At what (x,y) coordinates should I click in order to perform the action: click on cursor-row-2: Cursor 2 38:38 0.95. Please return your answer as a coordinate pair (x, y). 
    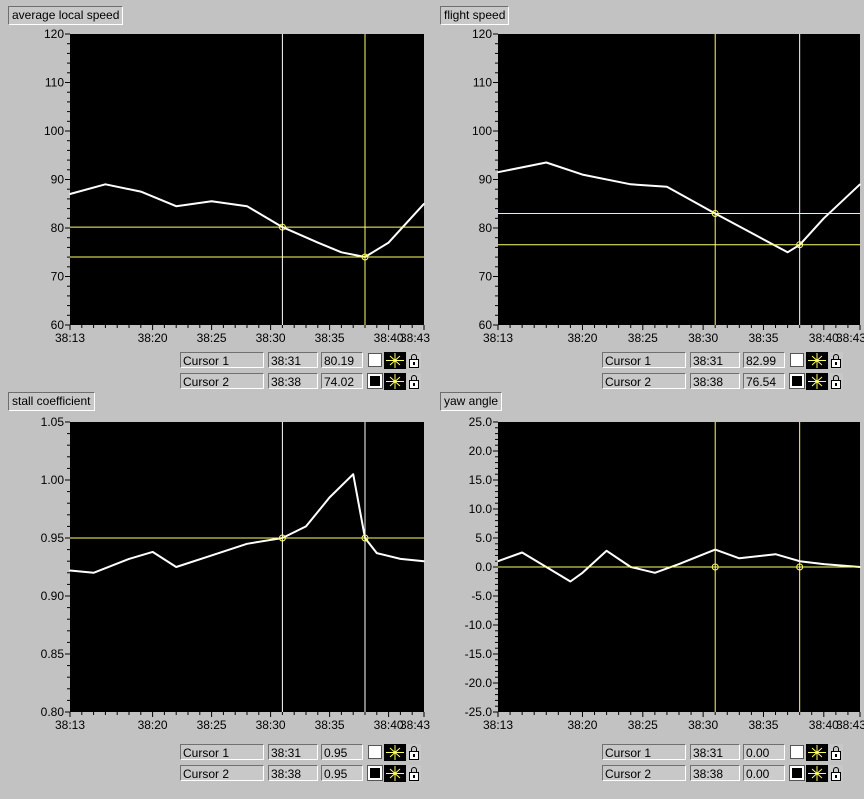
    Looking at the image, I should click on (300, 774).